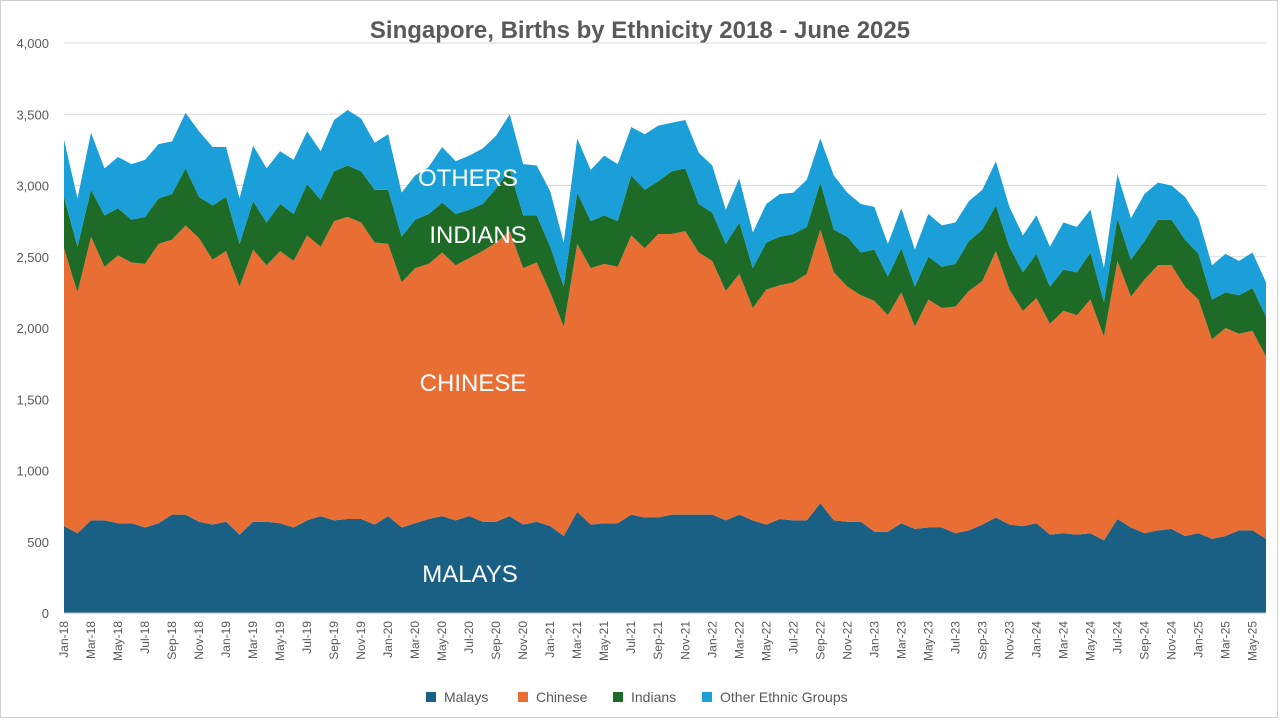  What do you see at coordinates (32, 257) in the screenshot?
I see `y-tick-label: 2,500` at bounding box center [32, 257].